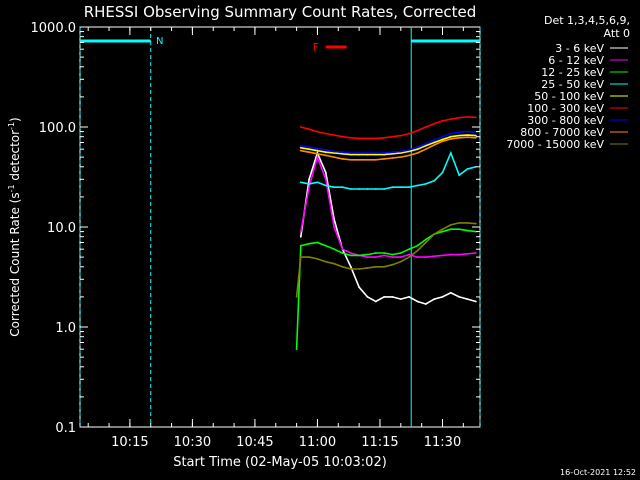  Describe the element at coordinates (565, 108) in the screenshot. I see `legend-label: 100 - 300 keV` at that location.